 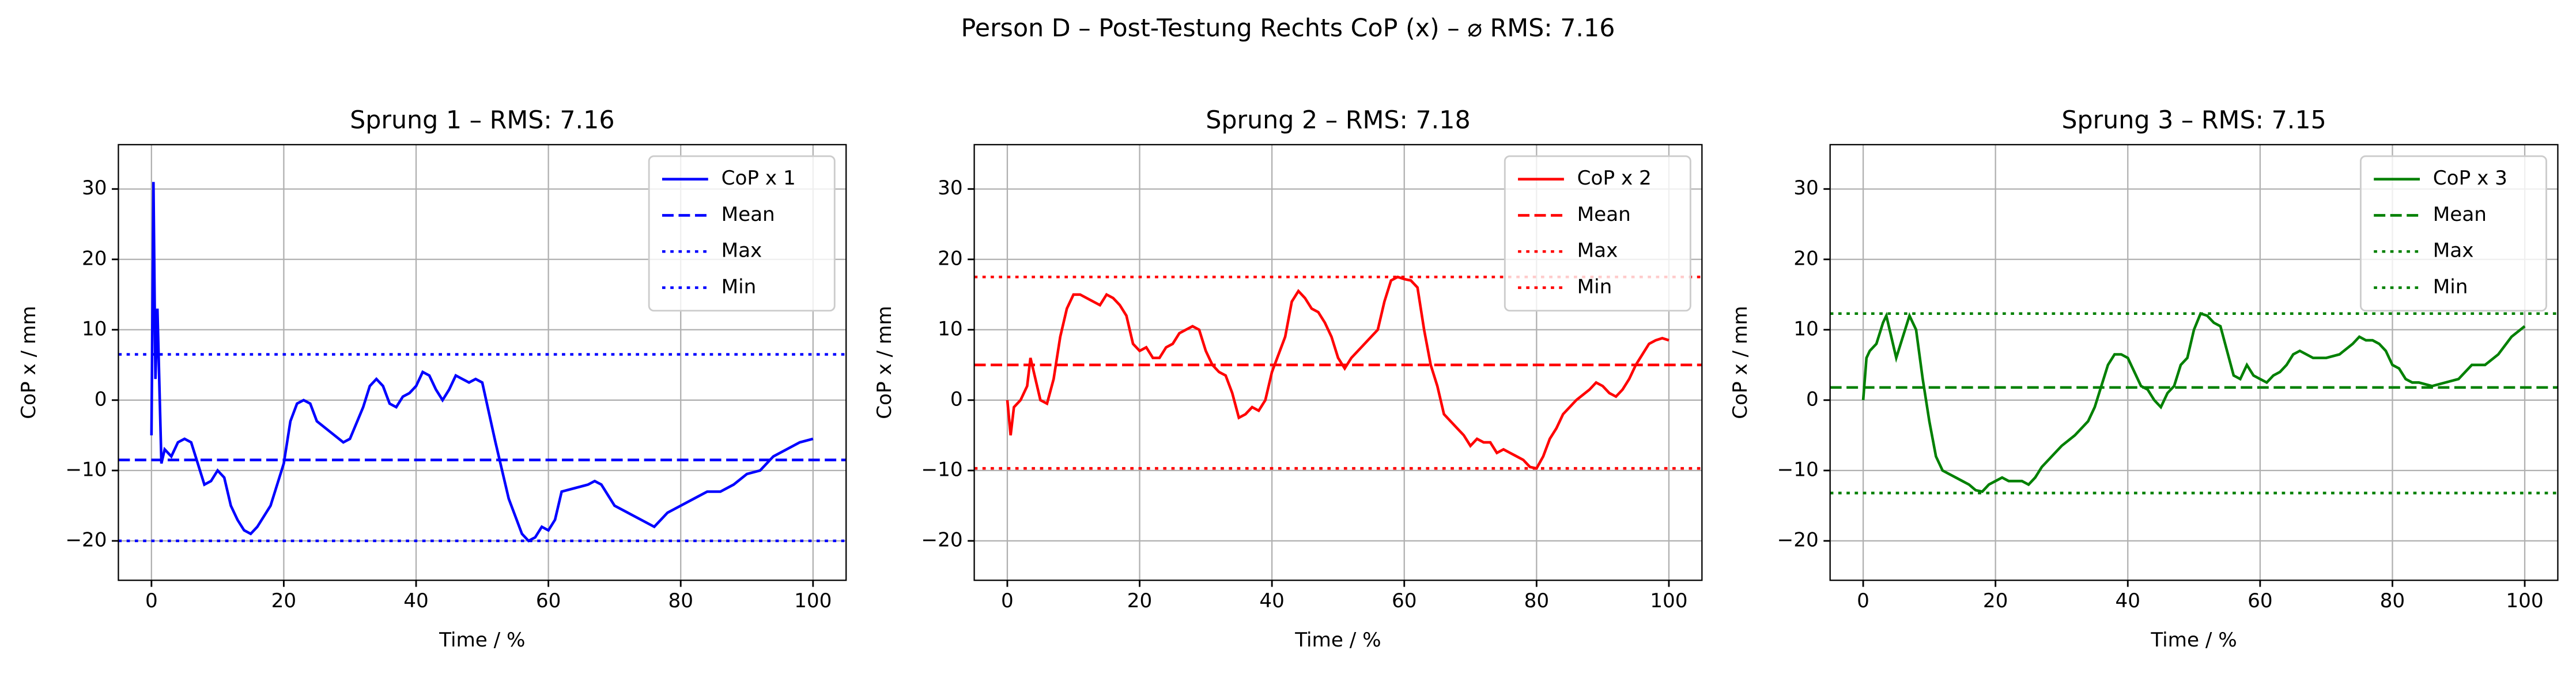 I want to click on subplot-title: Sprung 1 – RMS: 7.16, so click(x=482, y=120).